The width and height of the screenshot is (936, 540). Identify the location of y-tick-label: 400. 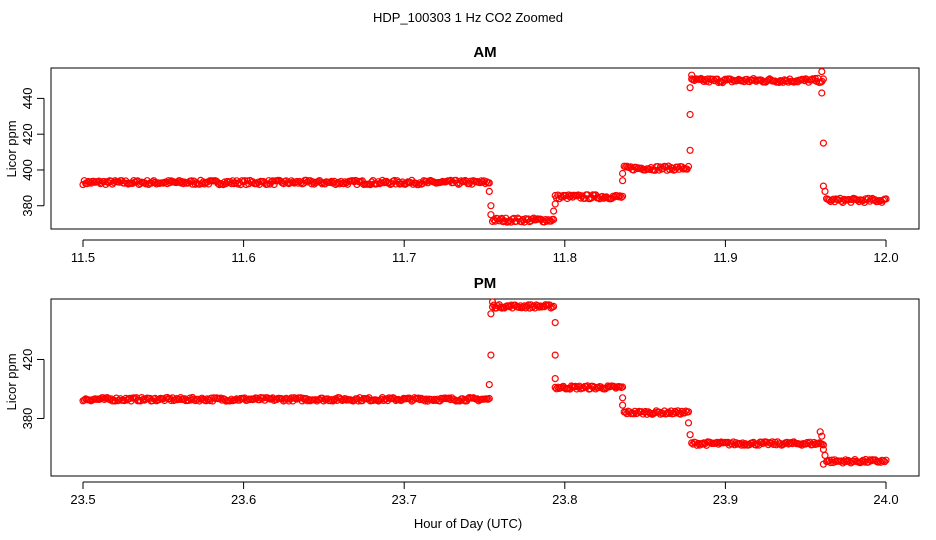
(27, 170).